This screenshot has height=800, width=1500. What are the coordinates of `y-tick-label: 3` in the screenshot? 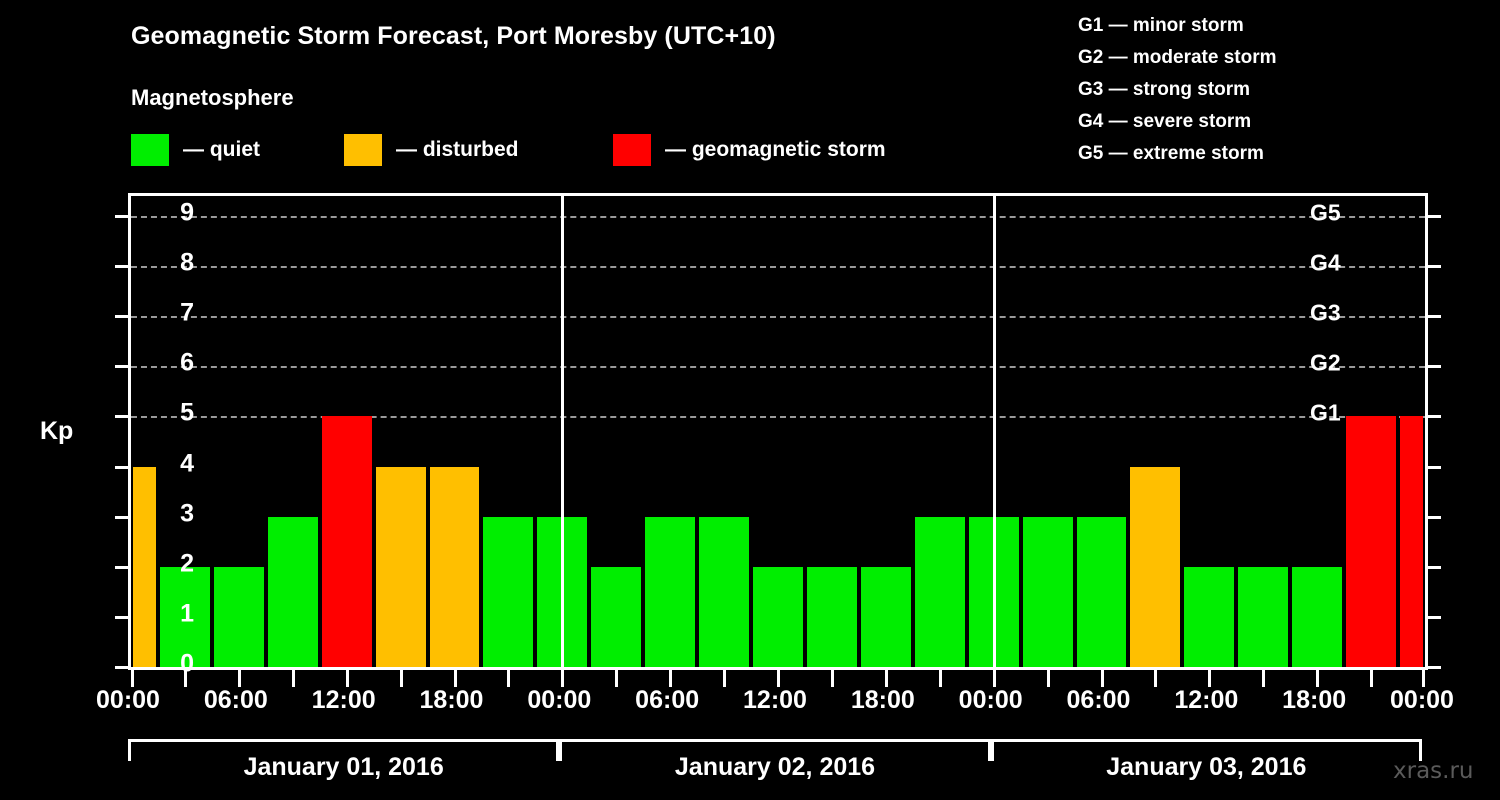 It's located at (187, 513).